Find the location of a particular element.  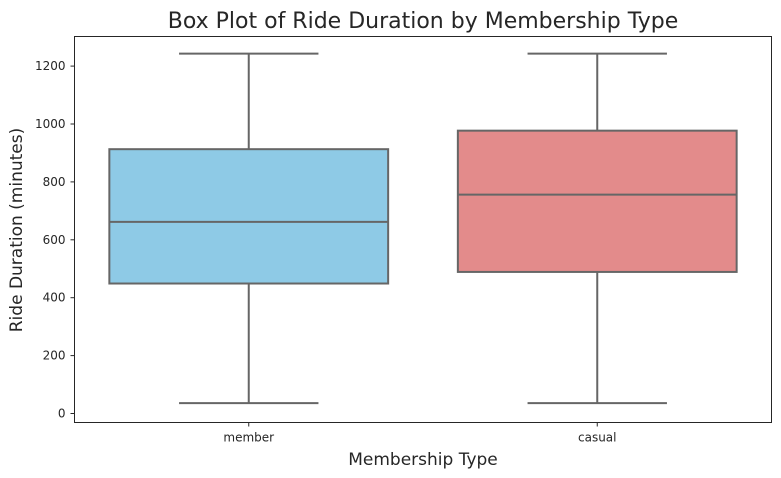

x-axis-ticks: member casual is located at coordinates (420, 433).